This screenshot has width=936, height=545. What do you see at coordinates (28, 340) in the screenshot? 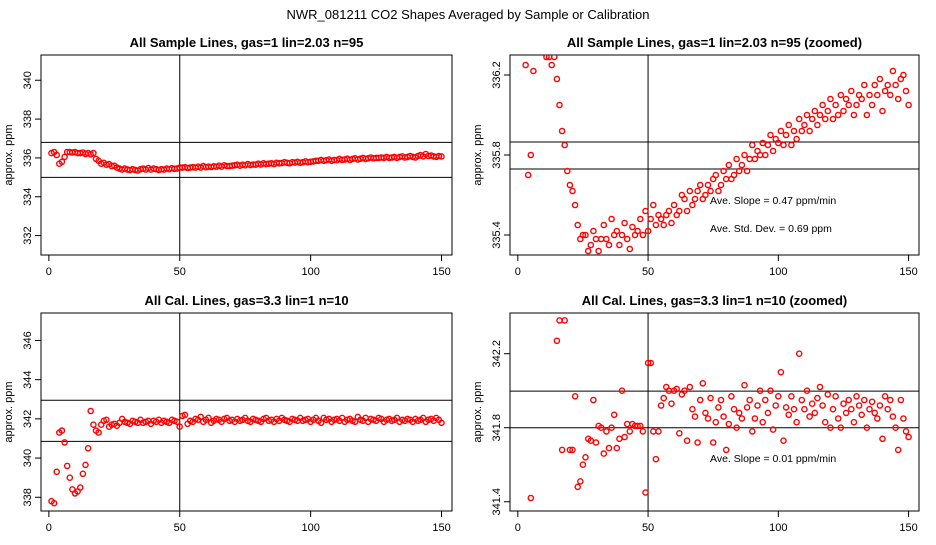
I see `y-tick-label: 346` at bounding box center [28, 340].